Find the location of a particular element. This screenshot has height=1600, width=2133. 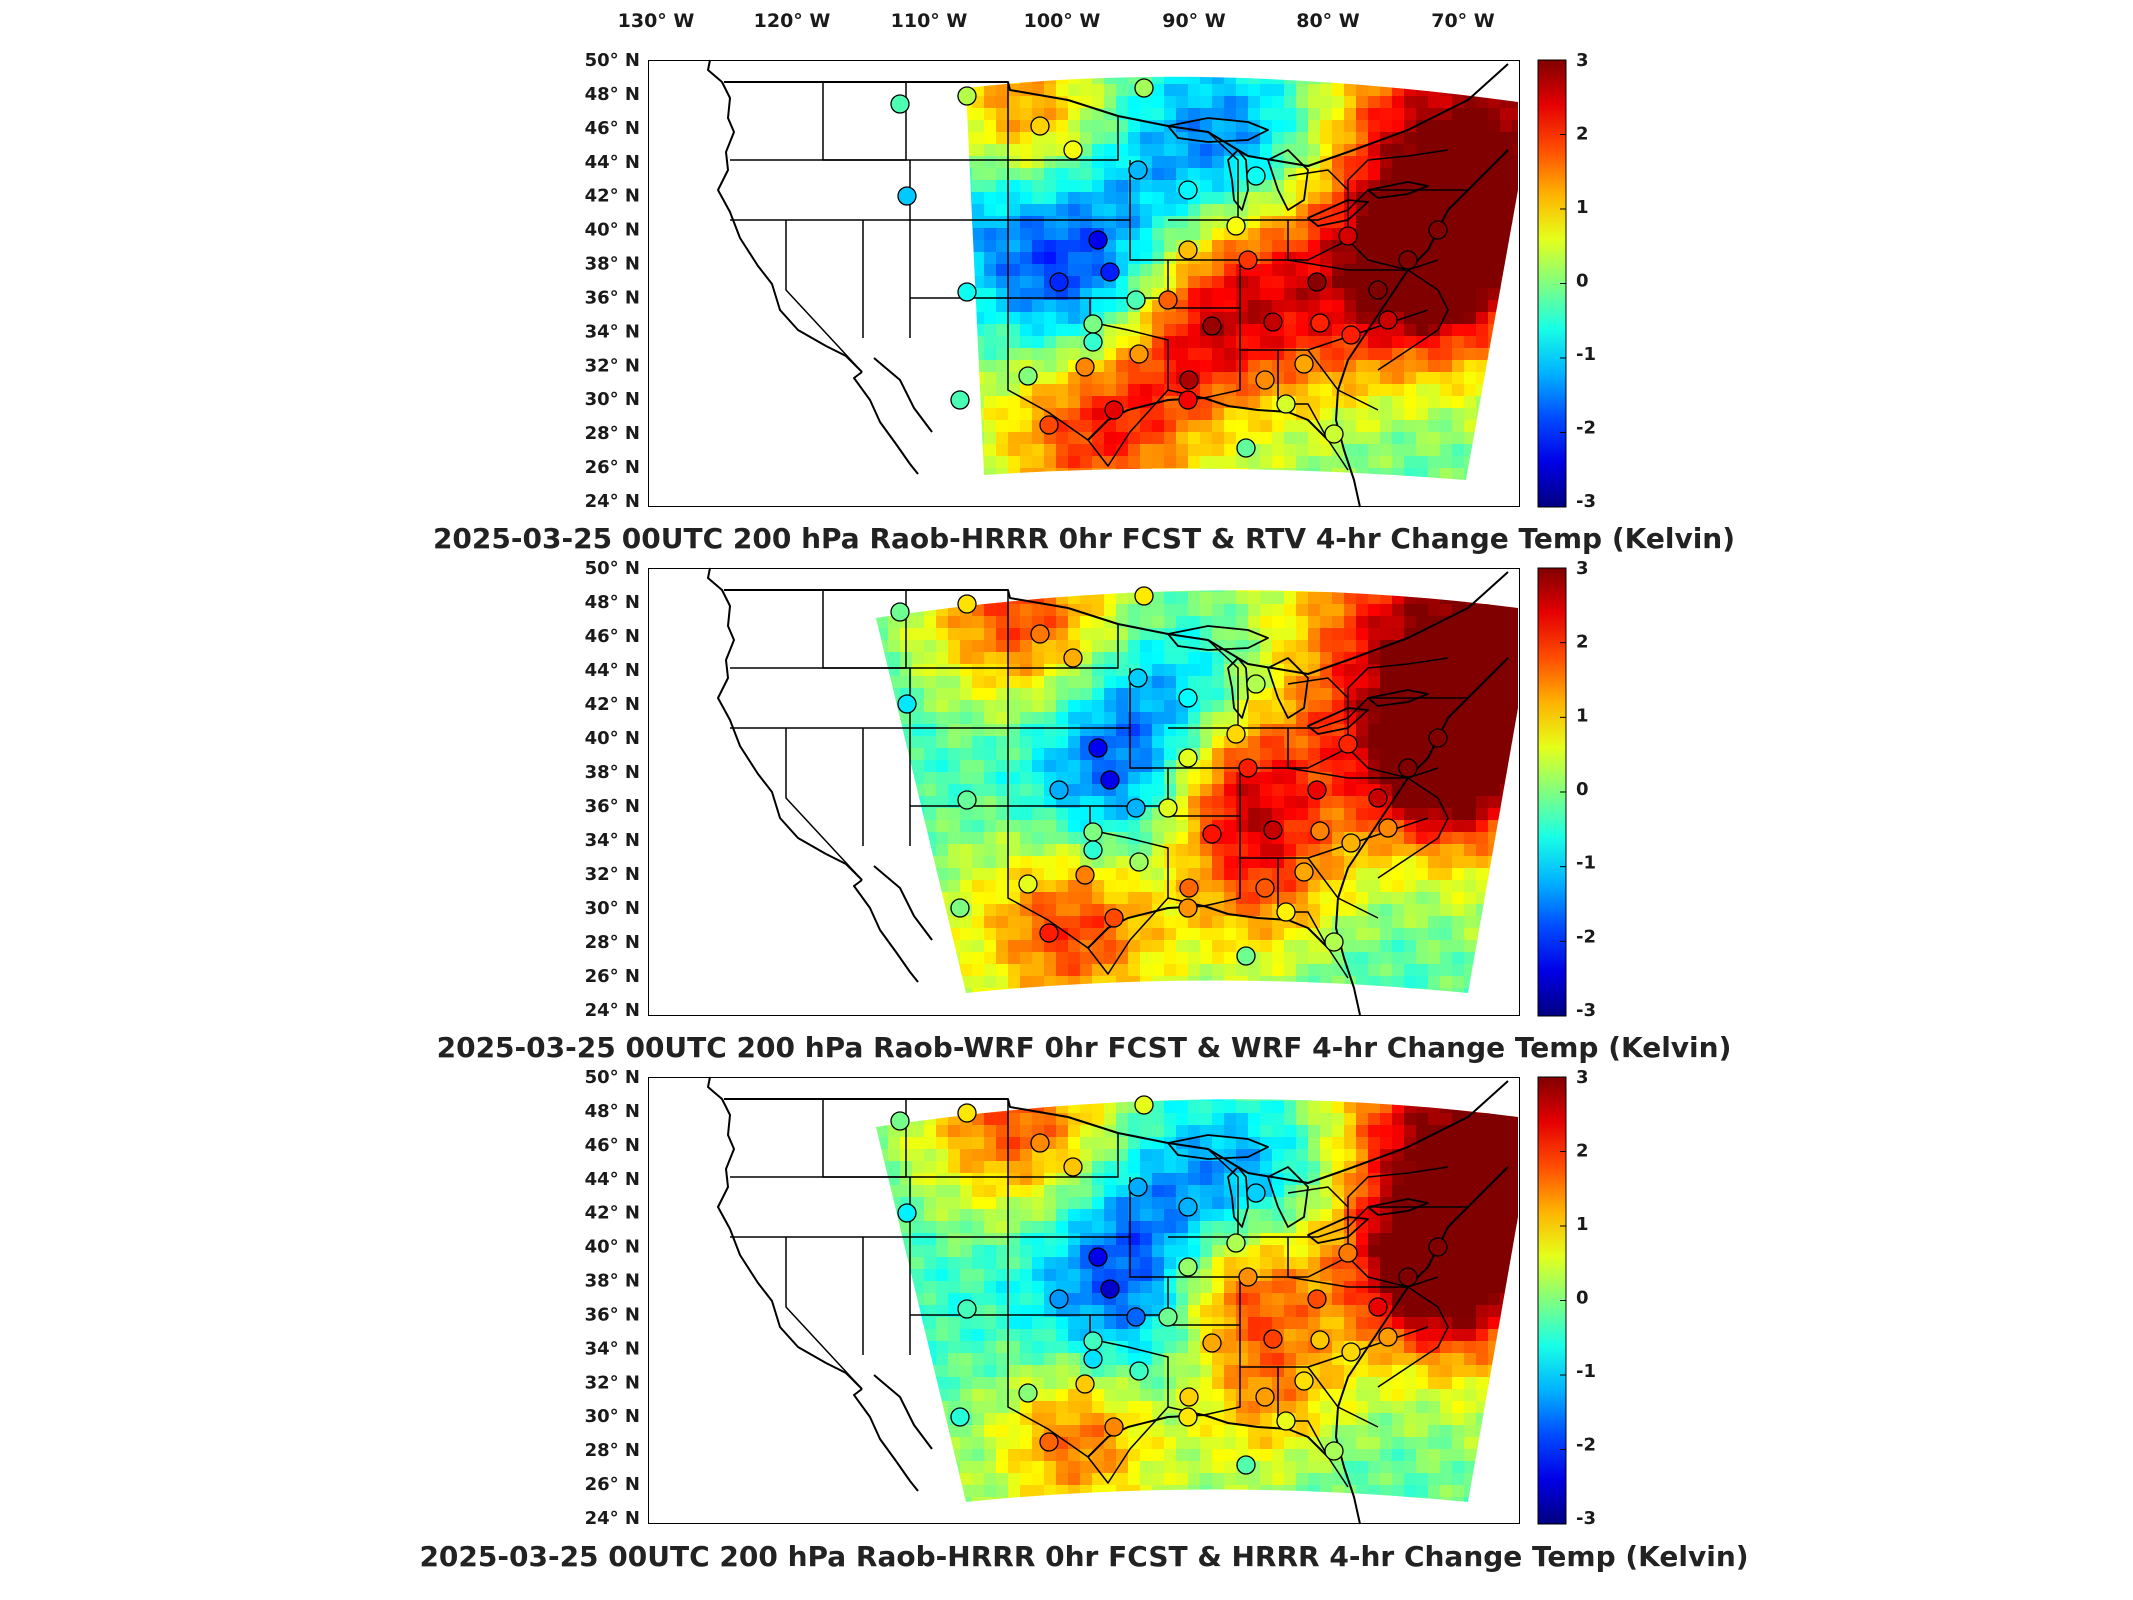

lat-label: 34° N is located at coordinates (612, 1348).